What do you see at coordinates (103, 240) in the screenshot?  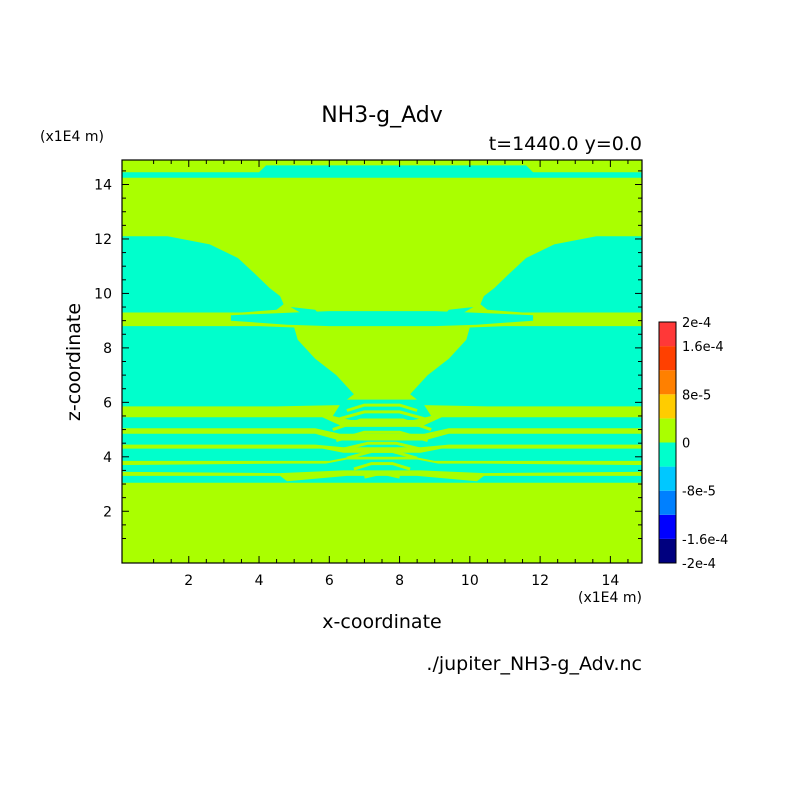 I see `y-tick-label: 12` at bounding box center [103, 240].